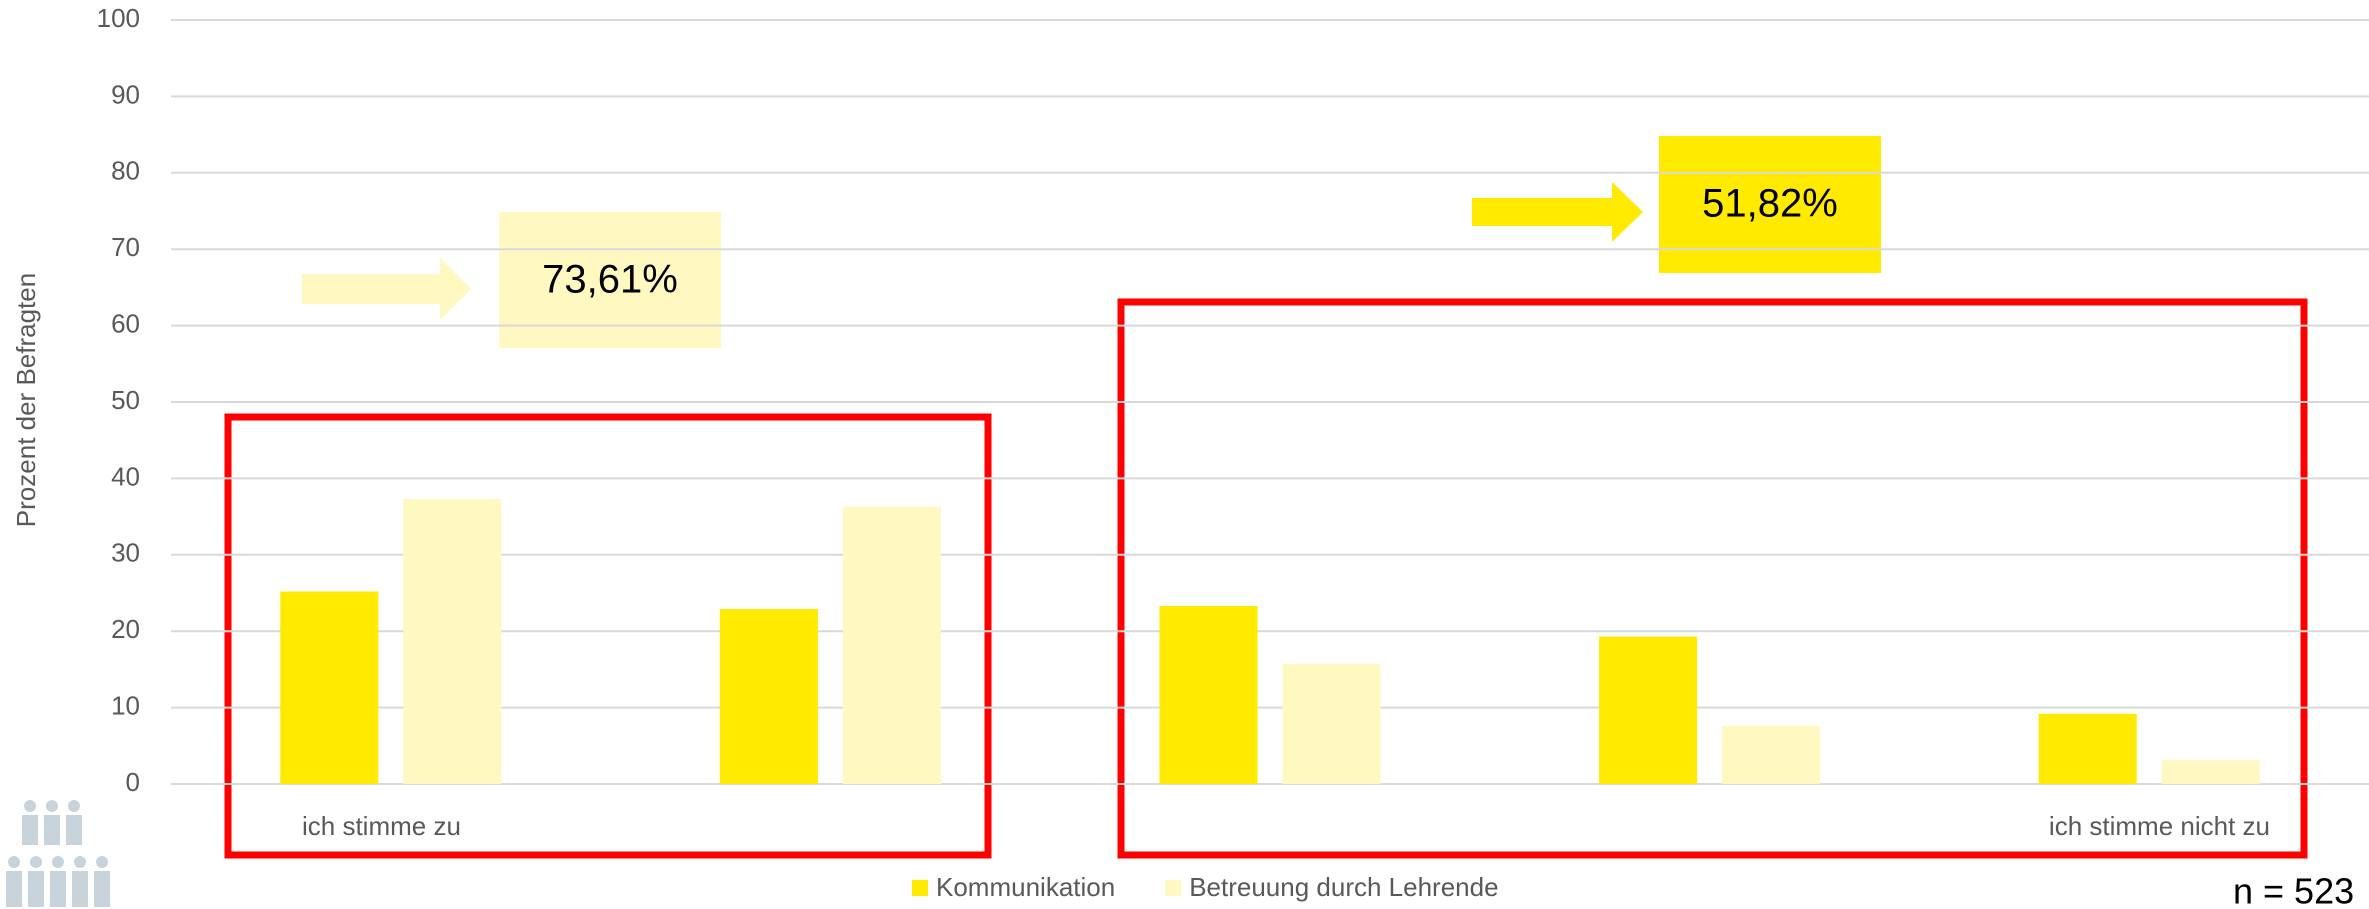 This screenshot has width=2369, height=909. What do you see at coordinates (133, 782) in the screenshot?
I see `y-tick-label: 0` at bounding box center [133, 782].